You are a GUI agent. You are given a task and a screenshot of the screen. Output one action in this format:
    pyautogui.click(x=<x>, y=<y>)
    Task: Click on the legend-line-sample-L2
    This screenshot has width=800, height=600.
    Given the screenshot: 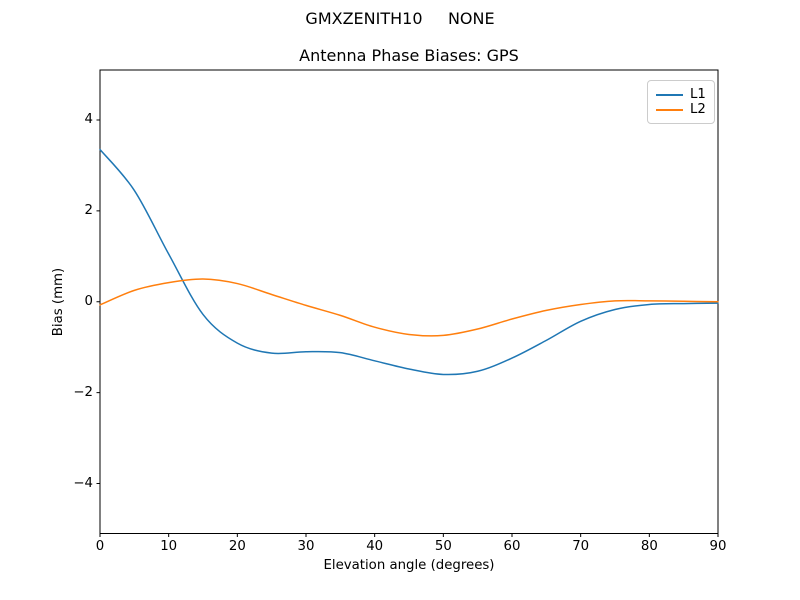 What is the action you would take?
    pyautogui.click(x=669, y=109)
    